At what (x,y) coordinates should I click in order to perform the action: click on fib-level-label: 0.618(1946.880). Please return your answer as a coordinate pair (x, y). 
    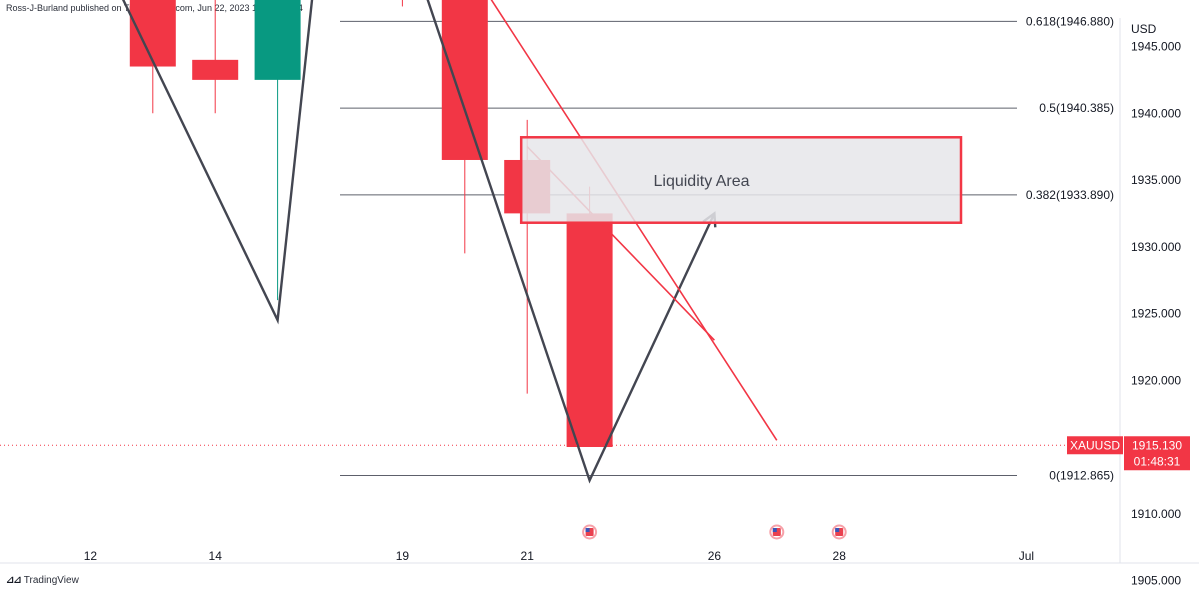
    Looking at the image, I should click on (1070, 21).